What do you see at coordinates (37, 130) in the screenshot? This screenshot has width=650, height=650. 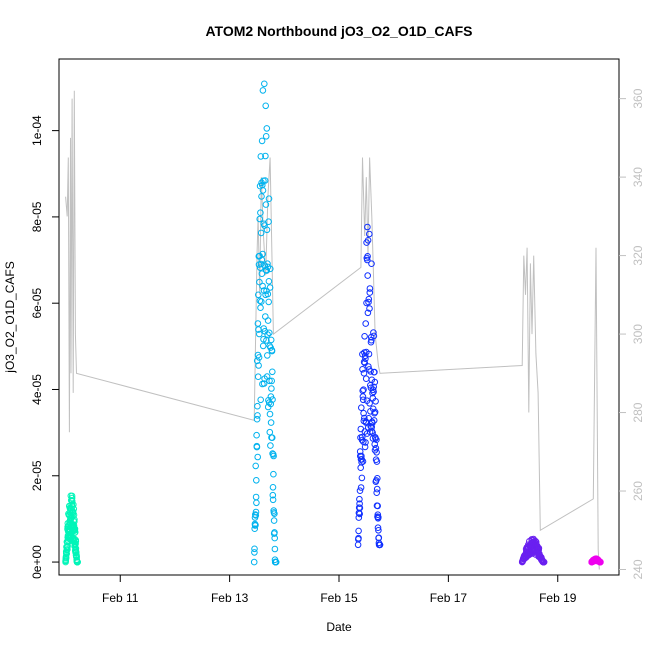 I see `y-tick-label: 1e-04` at bounding box center [37, 130].